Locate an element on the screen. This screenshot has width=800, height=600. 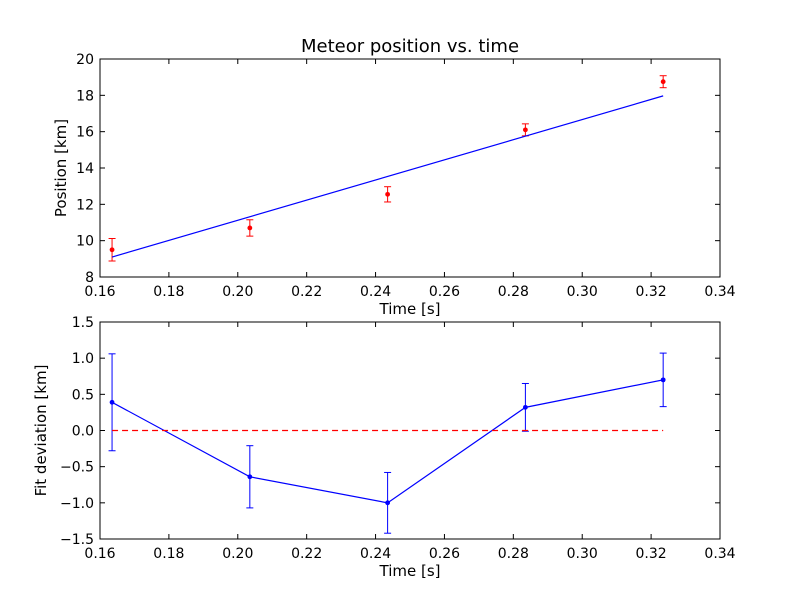
y-axis-label: Fit deviation [km] is located at coordinates (41, 431).